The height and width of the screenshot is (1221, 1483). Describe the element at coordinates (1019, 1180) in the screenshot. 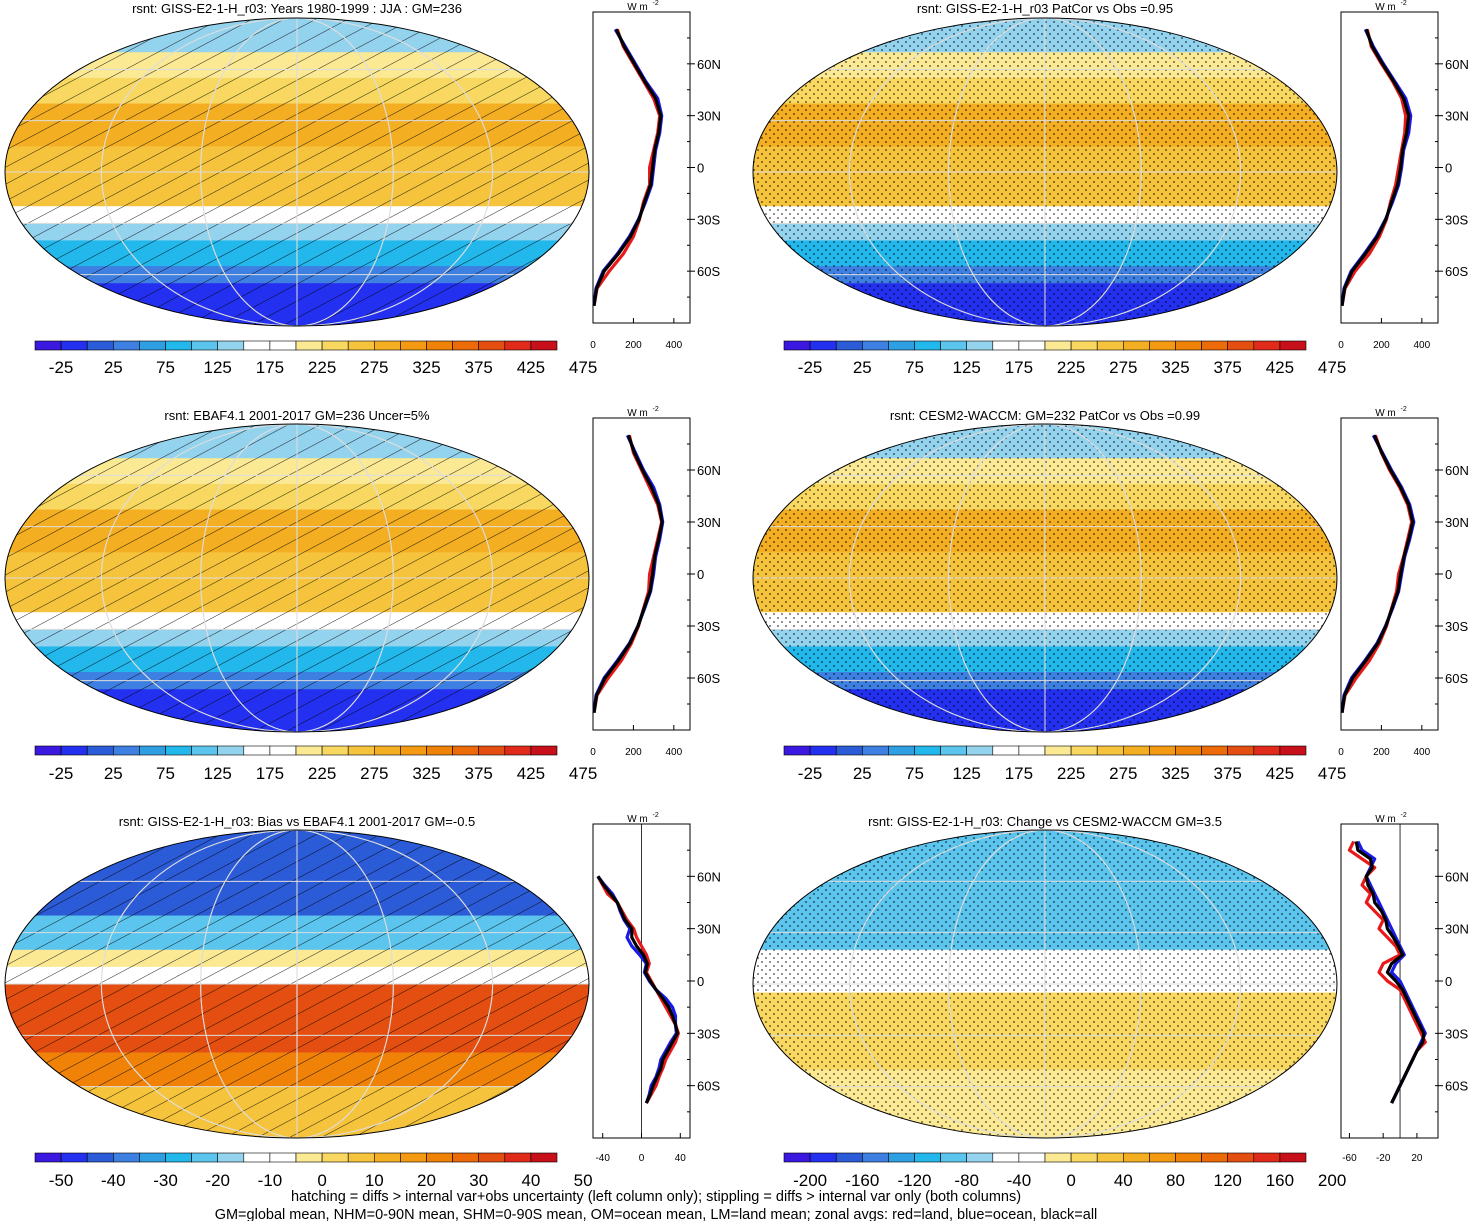

I see `colorbar-tick-label: -40` at that location.